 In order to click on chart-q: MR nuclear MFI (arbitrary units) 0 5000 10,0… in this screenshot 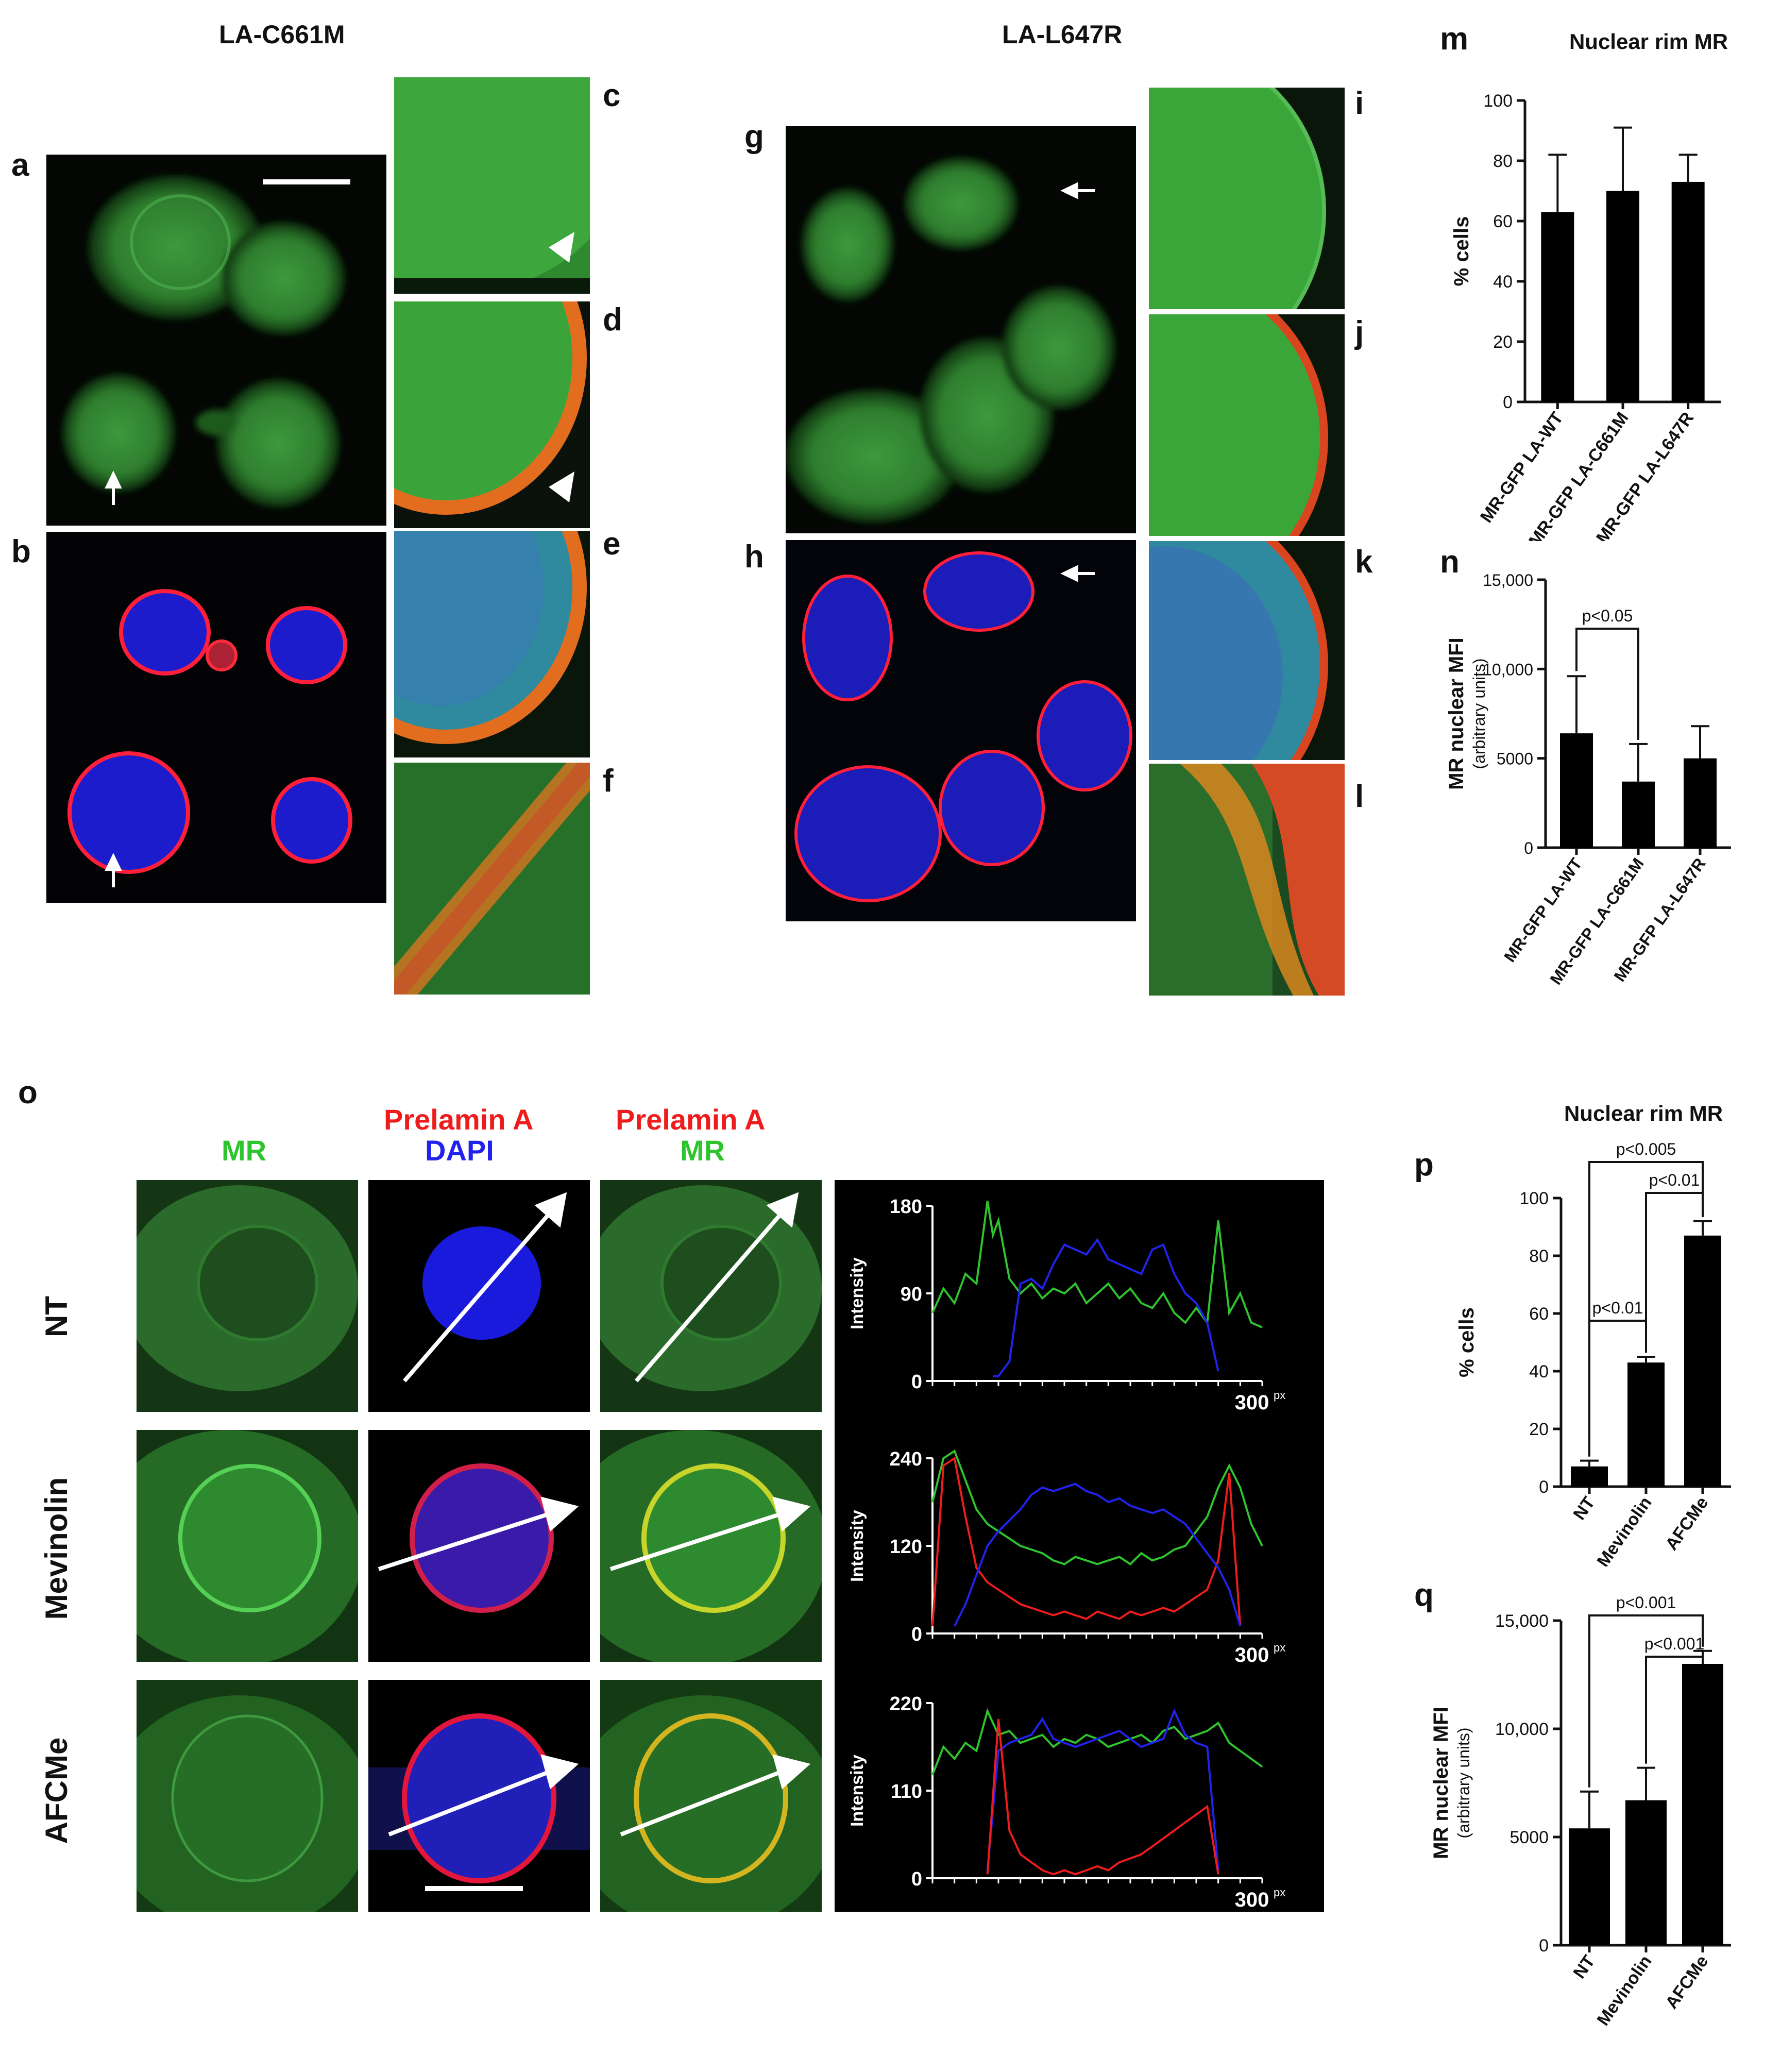, I will do `click(1581, 1811)`.